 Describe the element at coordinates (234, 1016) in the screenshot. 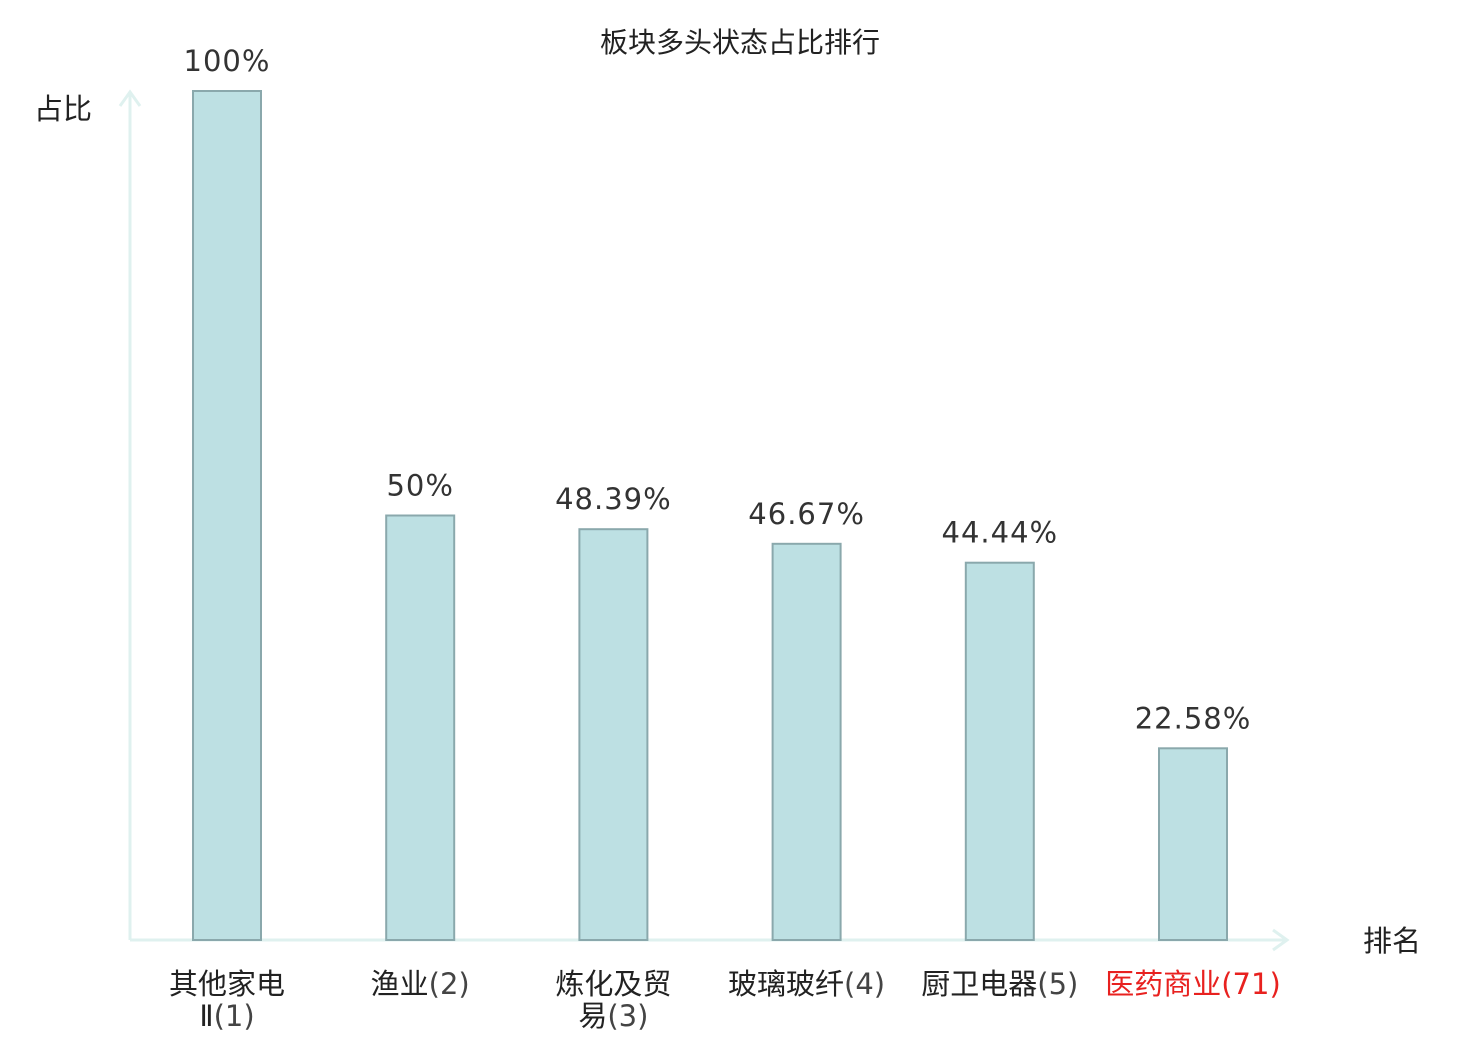

I see `category-rank-1: (1)` at that location.